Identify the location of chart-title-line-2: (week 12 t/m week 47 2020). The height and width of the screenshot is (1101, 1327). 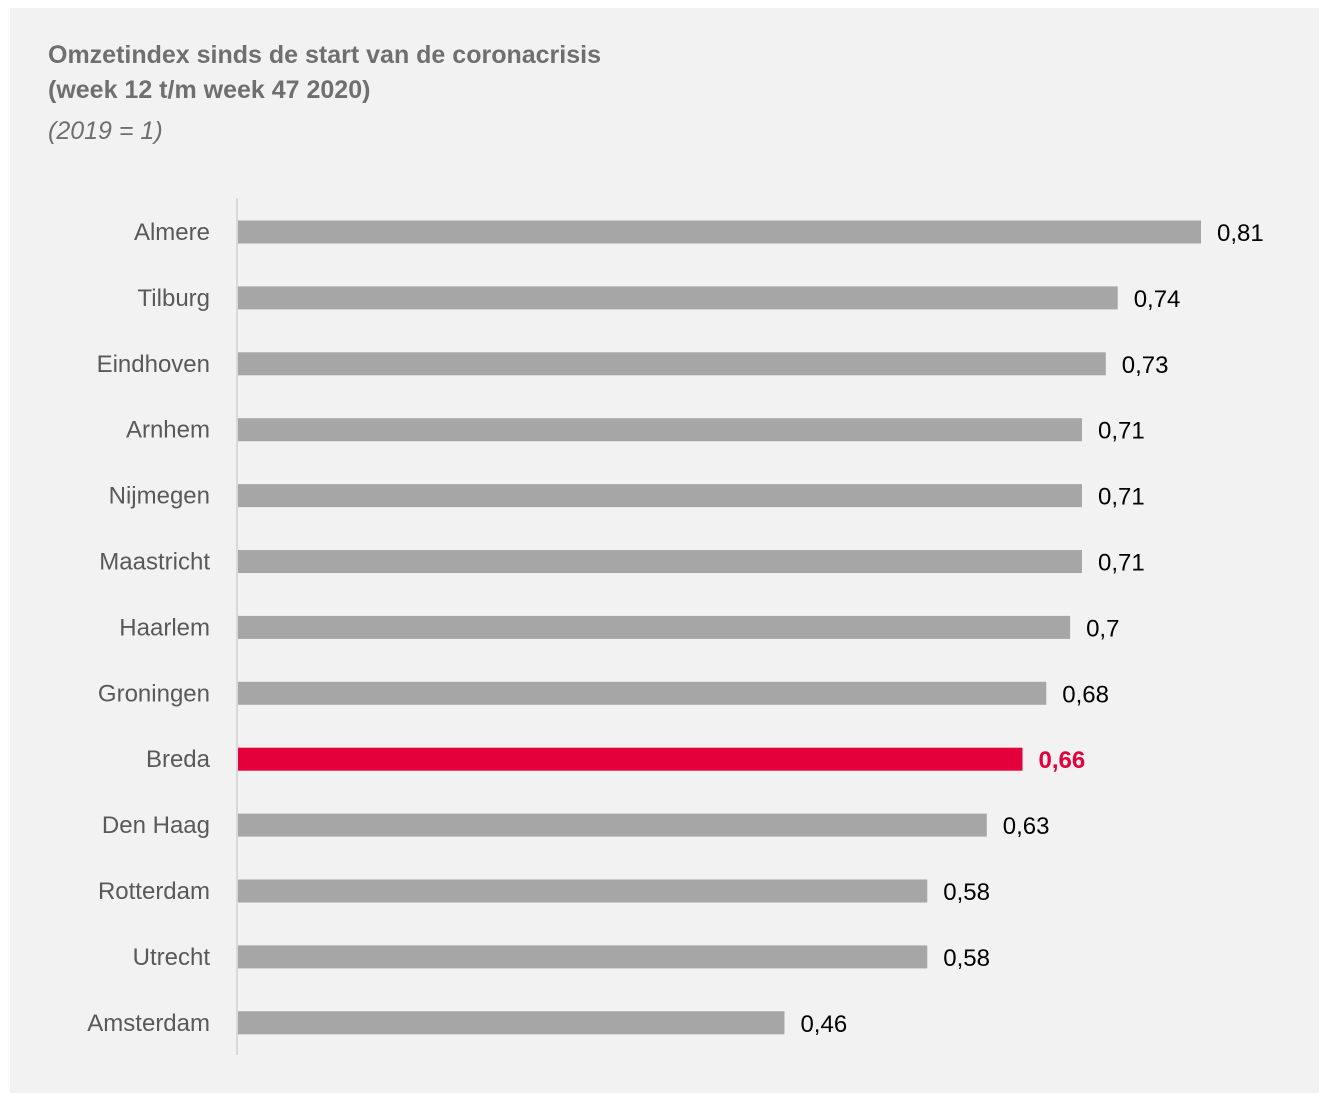
(209, 90).